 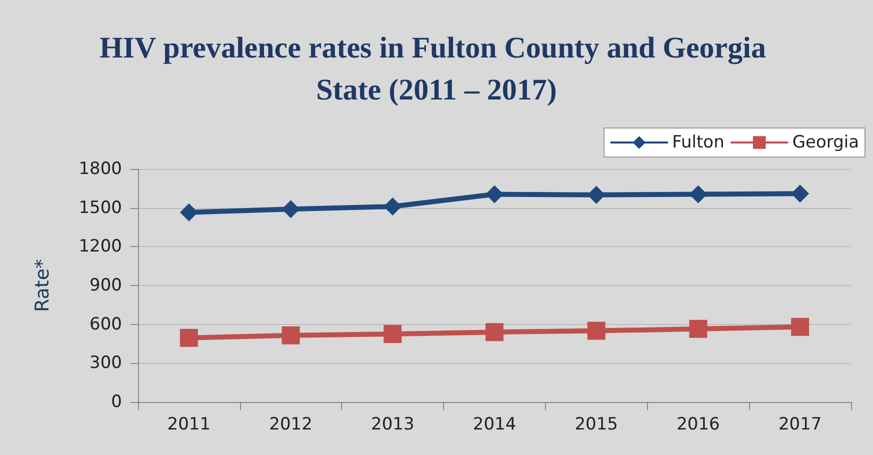 I want to click on legend-label: Fulton, so click(x=698, y=142).